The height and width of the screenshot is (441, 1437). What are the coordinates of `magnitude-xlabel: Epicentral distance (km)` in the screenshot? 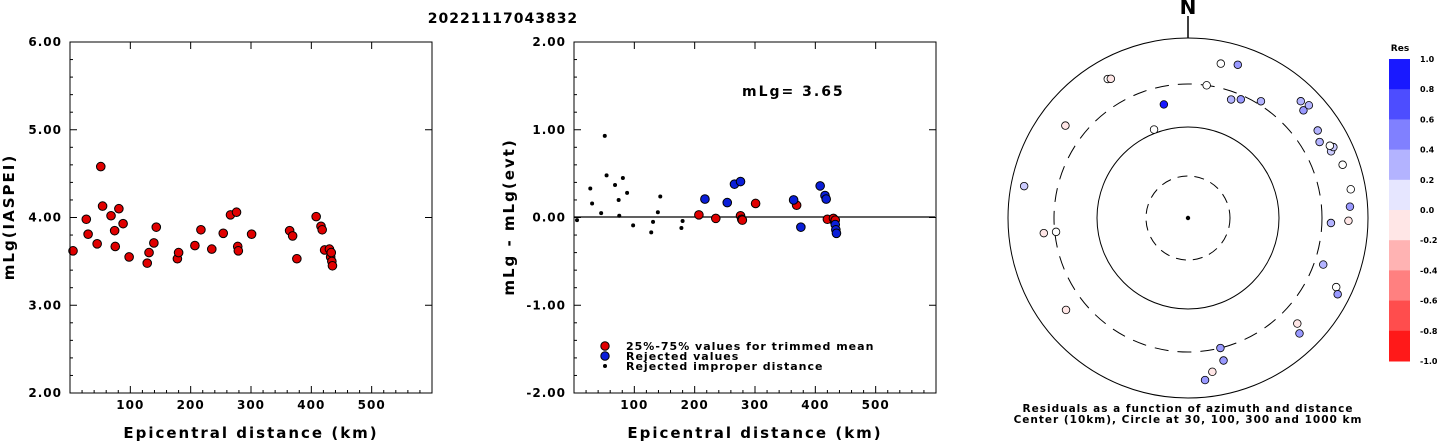 It's located at (250, 432).